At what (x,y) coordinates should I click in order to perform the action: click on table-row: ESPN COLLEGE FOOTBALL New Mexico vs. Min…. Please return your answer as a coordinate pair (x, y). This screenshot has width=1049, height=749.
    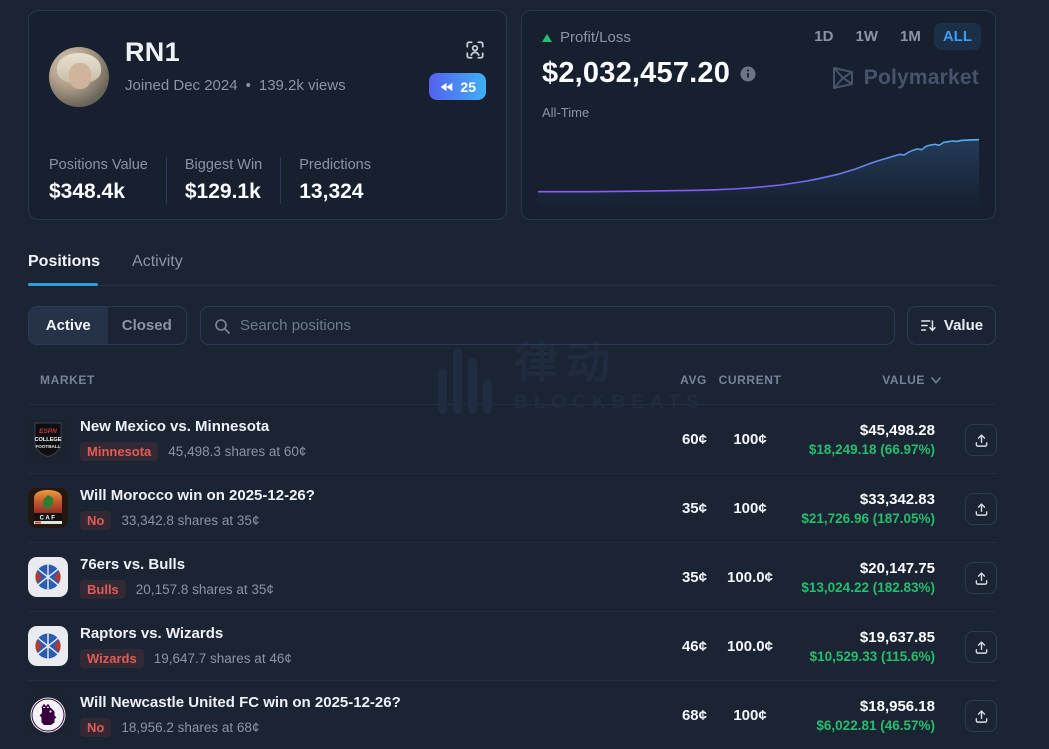
    Looking at the image, I should click on (512, 438).